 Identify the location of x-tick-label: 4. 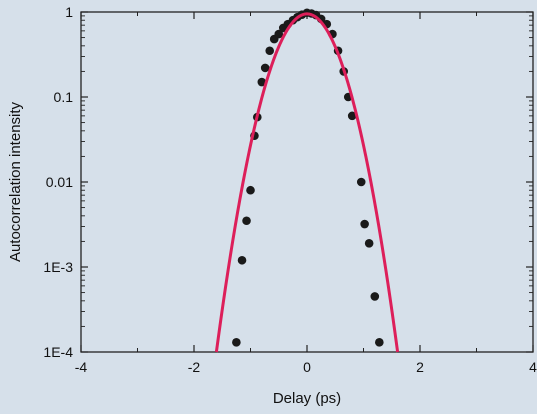
(533, 367).